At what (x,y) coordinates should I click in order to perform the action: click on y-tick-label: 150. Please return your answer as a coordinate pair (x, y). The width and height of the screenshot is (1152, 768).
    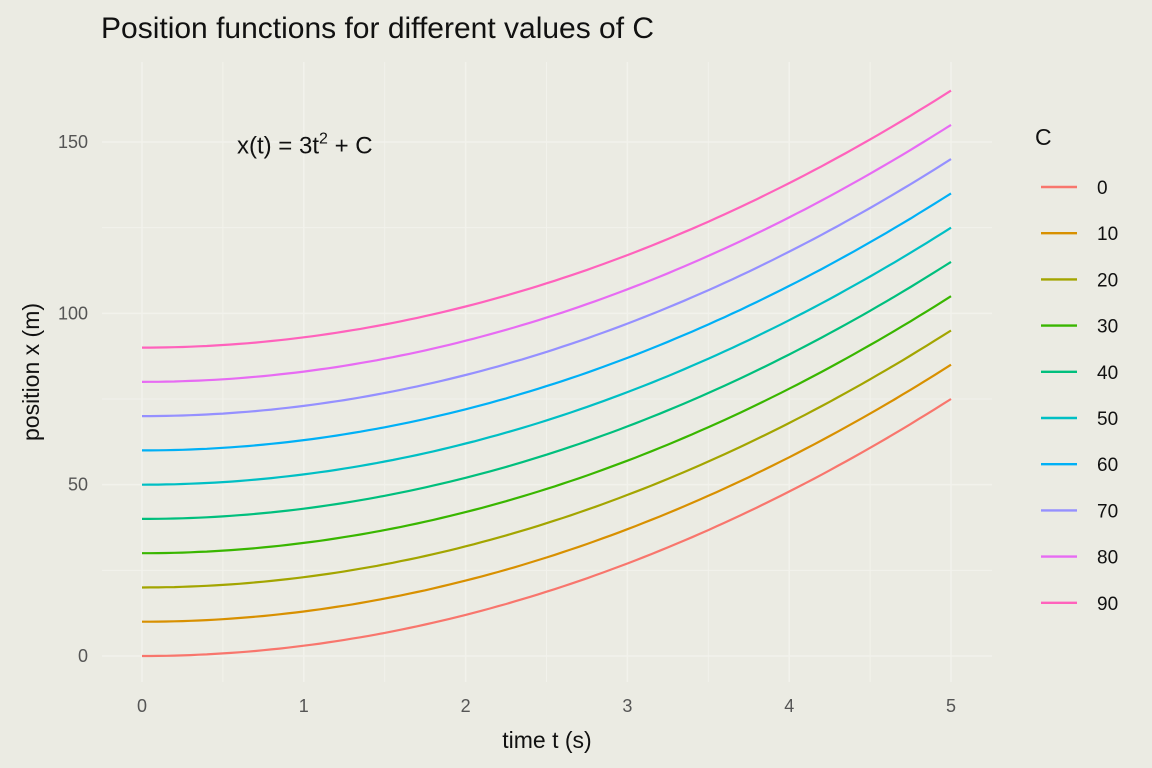
    Looking at the image, I should click on (73, 142).